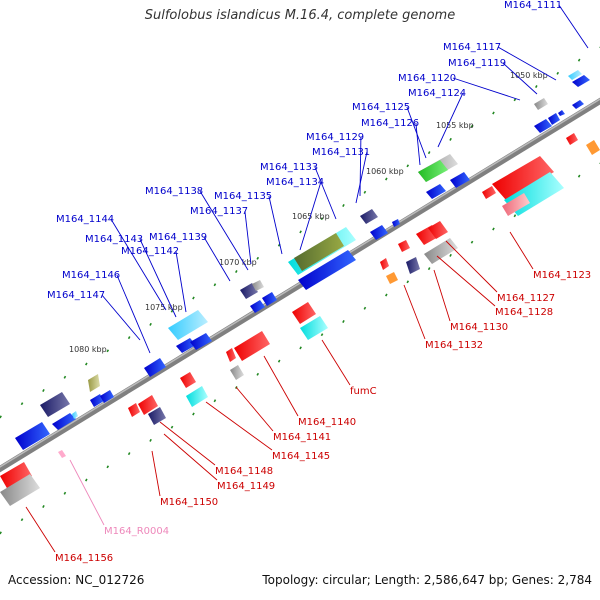 The image size is (600, 600). I want to click on scale-label: 1055 kbp, so click(455, 125).